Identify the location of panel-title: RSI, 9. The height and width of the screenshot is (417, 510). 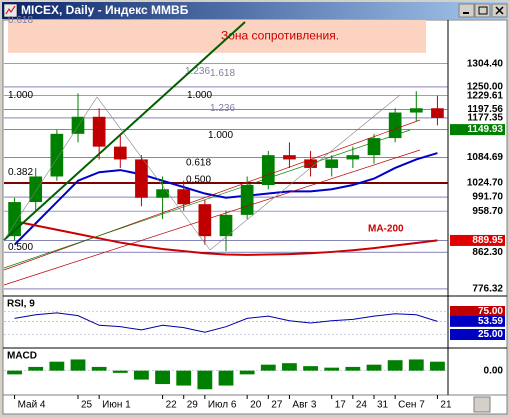
(21, 304).